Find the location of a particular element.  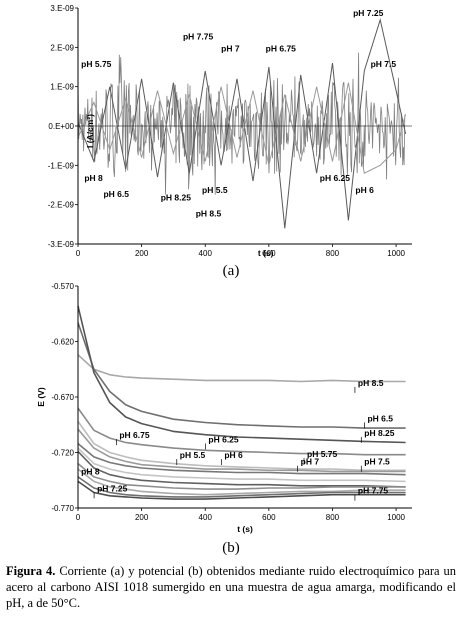

x-tick-label-b: 800 is located at coordinates (333, 517).